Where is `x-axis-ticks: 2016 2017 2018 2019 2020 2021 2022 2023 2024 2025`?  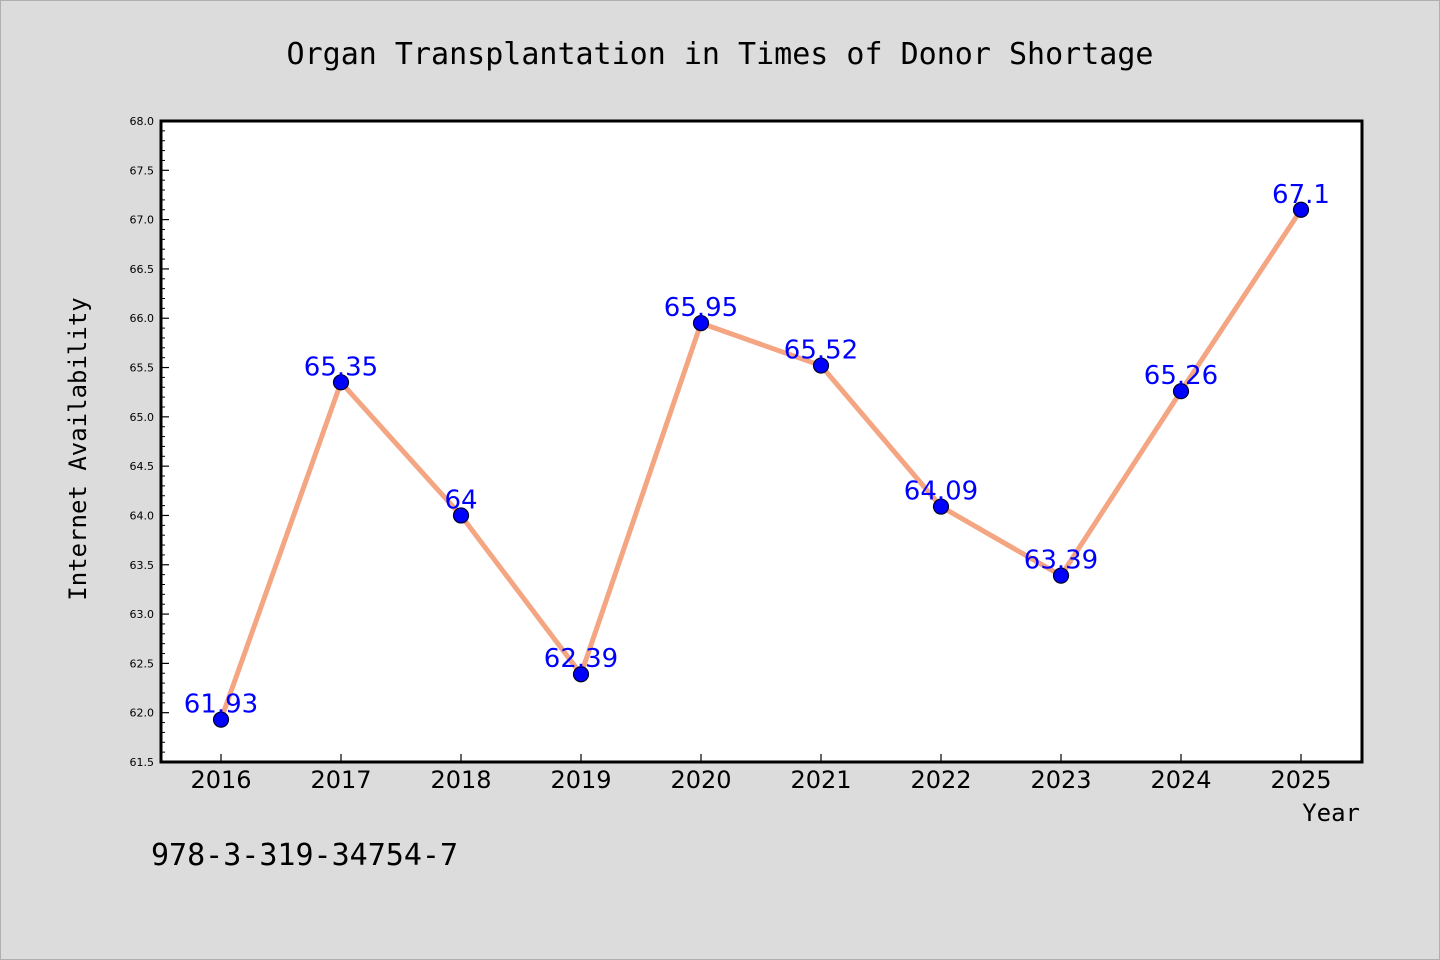
x-axis-ticks: 2016 2017 2018 2019 2020 2021 2022 2023 2024 2025 is located at coordinates (761, 774).